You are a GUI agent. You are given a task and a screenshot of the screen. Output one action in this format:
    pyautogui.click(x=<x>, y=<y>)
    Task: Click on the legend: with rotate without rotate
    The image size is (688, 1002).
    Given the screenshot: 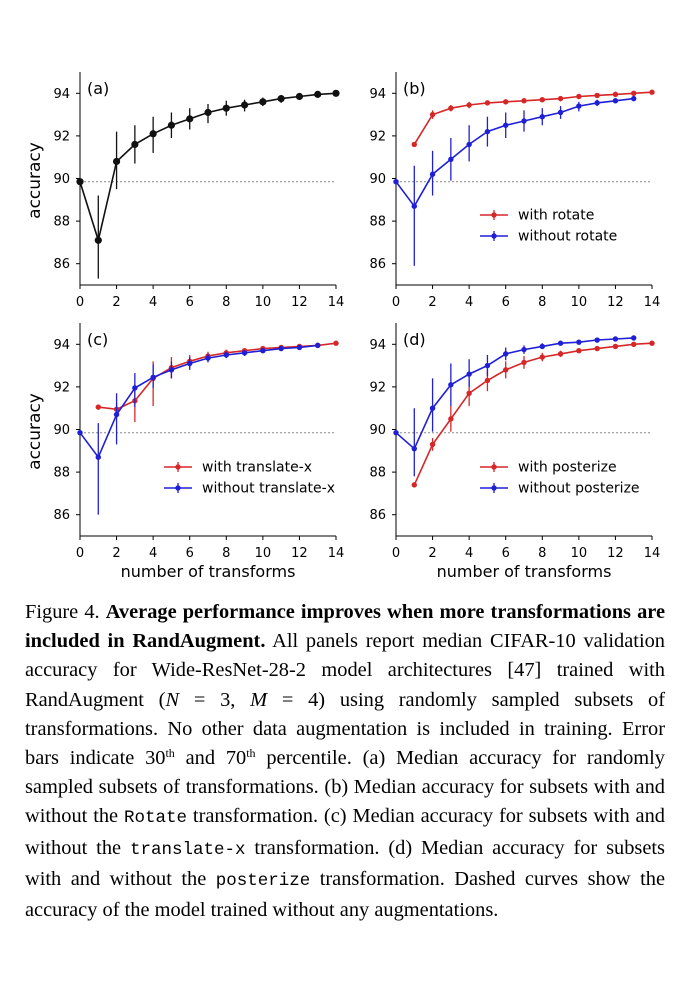 What is the action you would take?
    pyautogui.click(x=548, y=226)
    